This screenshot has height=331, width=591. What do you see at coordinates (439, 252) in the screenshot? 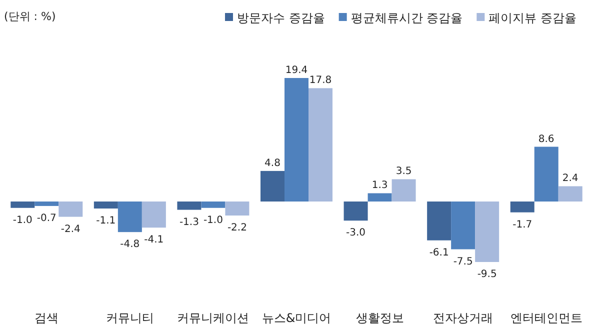
I see `data-label: -6.1` at bounding box center [439, 252].